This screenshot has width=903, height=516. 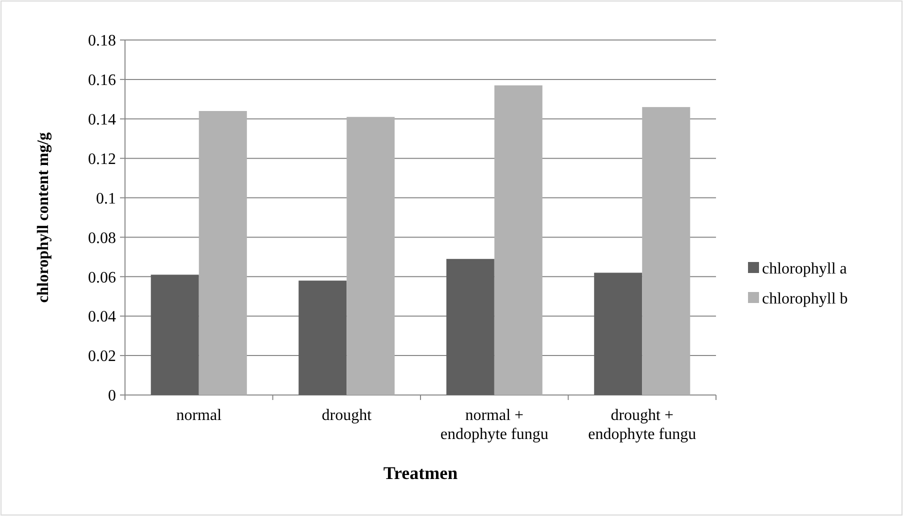 I want to click on y-tick-label: 0.02, so click(x=102, y=357).